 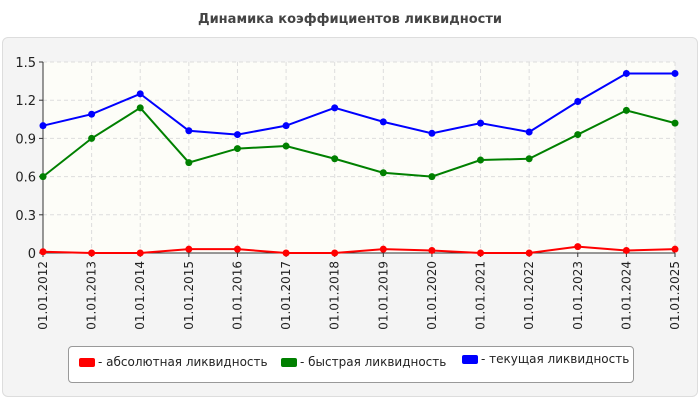 I want to click on x-tick-label: 01.01.2016, so click(x=237, y=295).